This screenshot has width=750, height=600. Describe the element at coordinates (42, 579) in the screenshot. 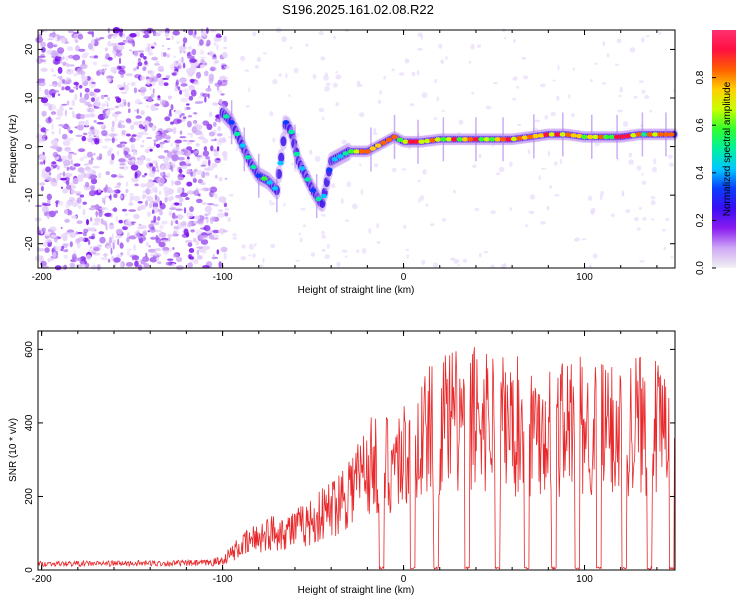

I see `x-tick-label: -200` at that location.